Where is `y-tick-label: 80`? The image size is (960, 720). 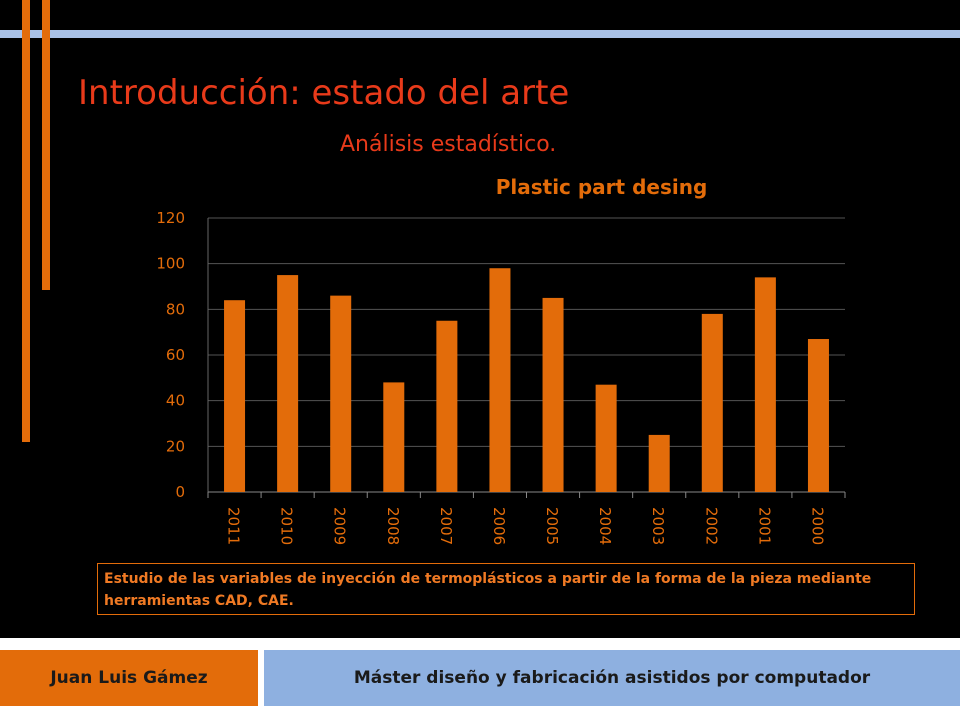
y-tick-label: 80 is located at coordinates (175, 309).